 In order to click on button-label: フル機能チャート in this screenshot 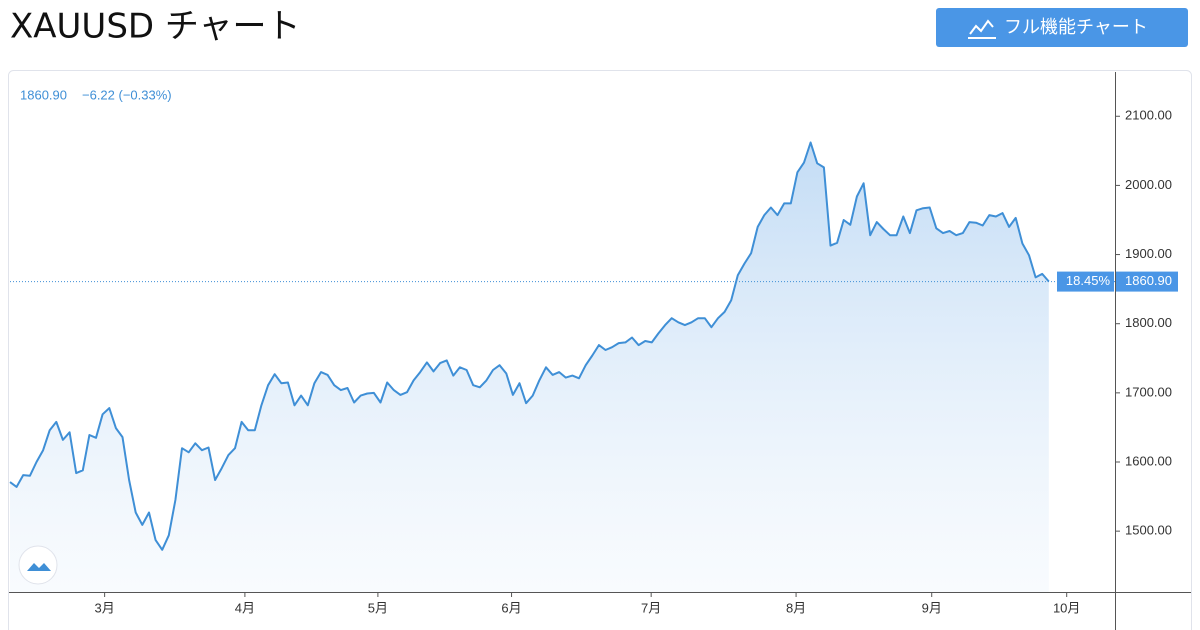, I will do `click(1076, 27)`.